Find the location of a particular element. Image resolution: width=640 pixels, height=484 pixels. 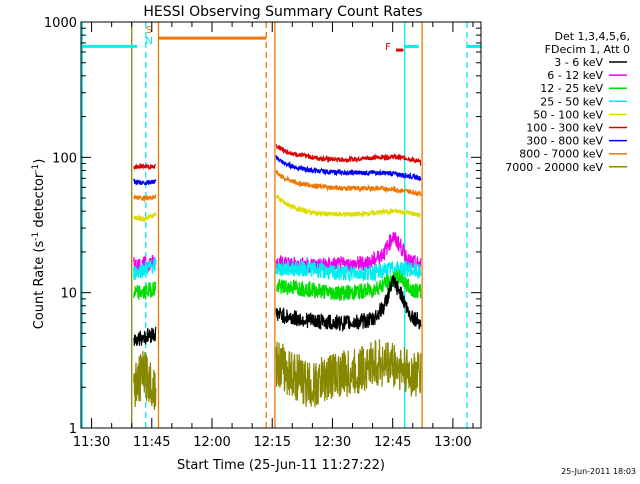

y-axis-label-mid: detector is located at coordinates (39, 202).